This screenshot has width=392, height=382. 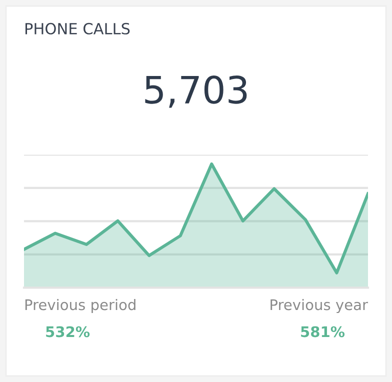 What do you see at coordinates (68, 332) in the screenshot?
I see `text: 532%` at bounding box center [68, 332].